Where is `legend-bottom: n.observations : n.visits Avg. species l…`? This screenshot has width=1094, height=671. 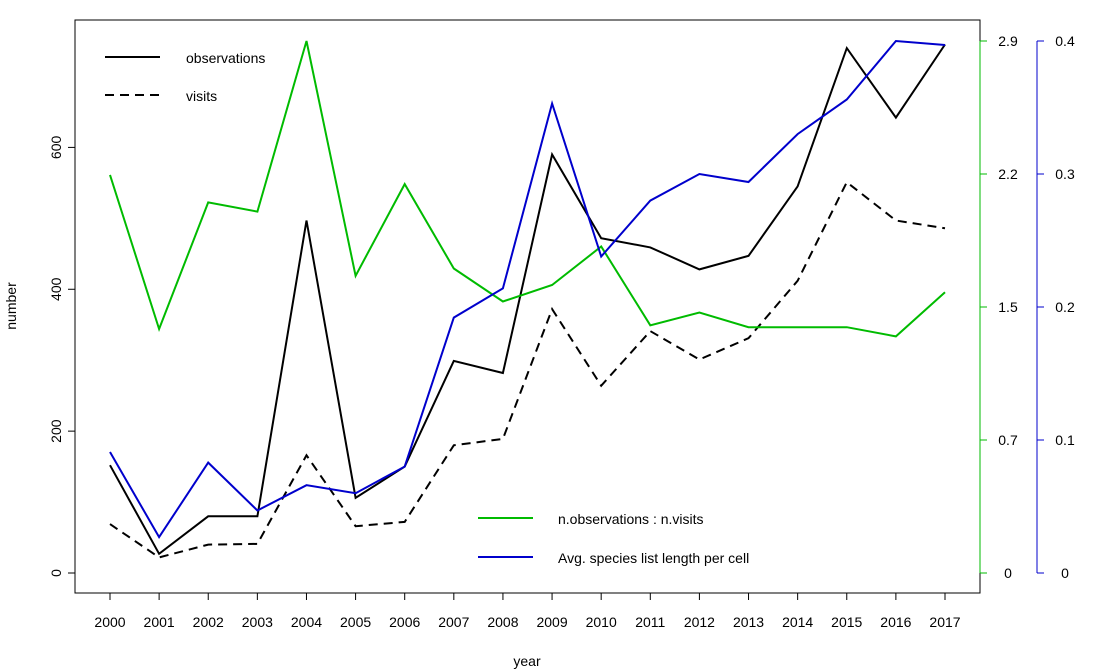 legend-bottom: n.observations : n.visits Avg. species l… is located at coordinates (613, 538).